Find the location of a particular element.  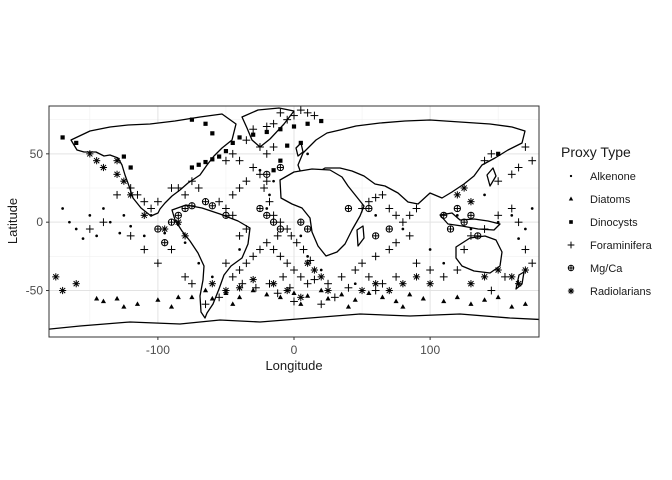

series-mg-ca is located at coordinates (318, 205).